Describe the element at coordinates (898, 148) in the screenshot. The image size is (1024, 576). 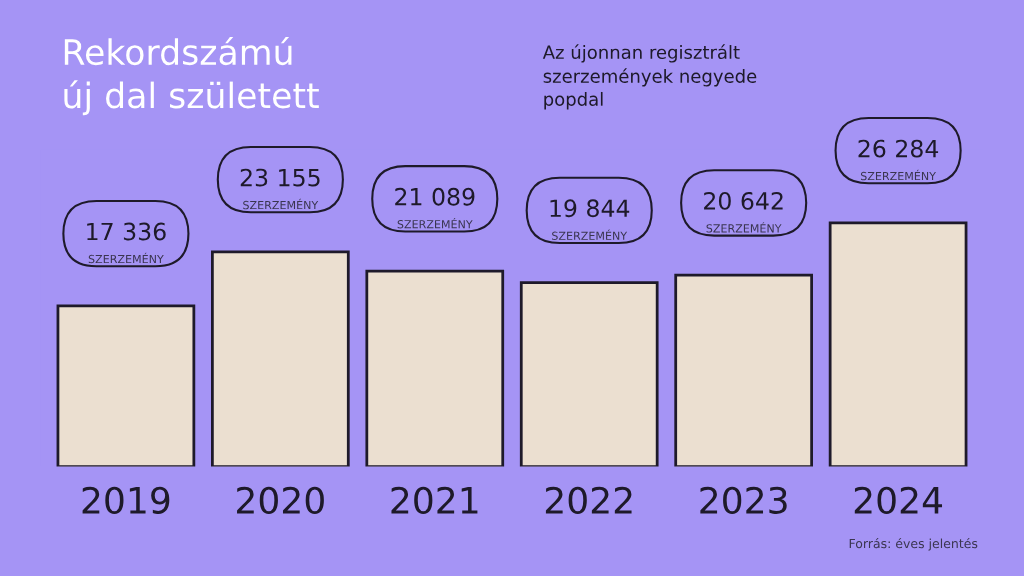
I see `data-label: 26 284` at that location.